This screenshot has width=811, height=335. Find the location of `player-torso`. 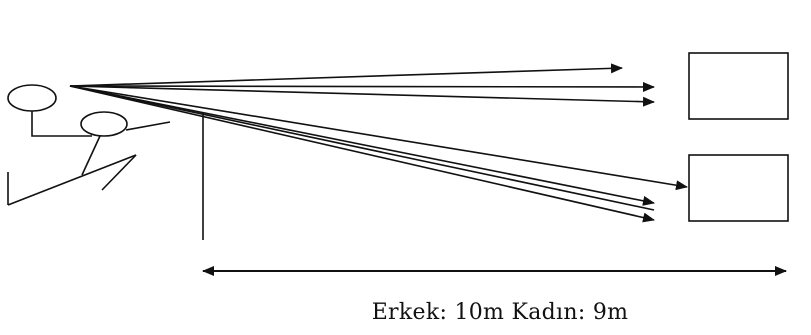

player-torso is located at coordinates (61, 124).